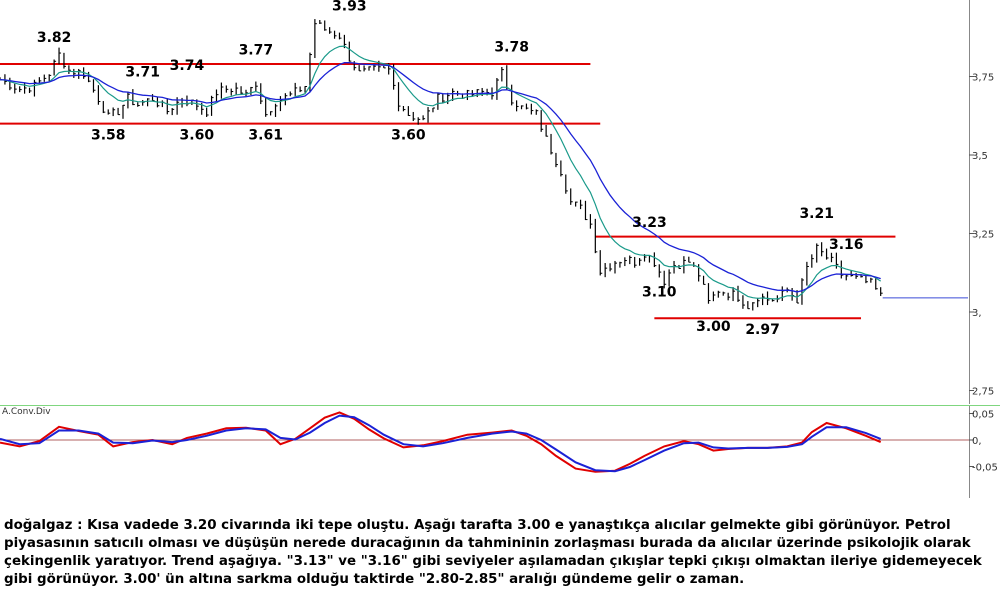  I want to click on price-axis-label: 3,5, so click(980, 156).